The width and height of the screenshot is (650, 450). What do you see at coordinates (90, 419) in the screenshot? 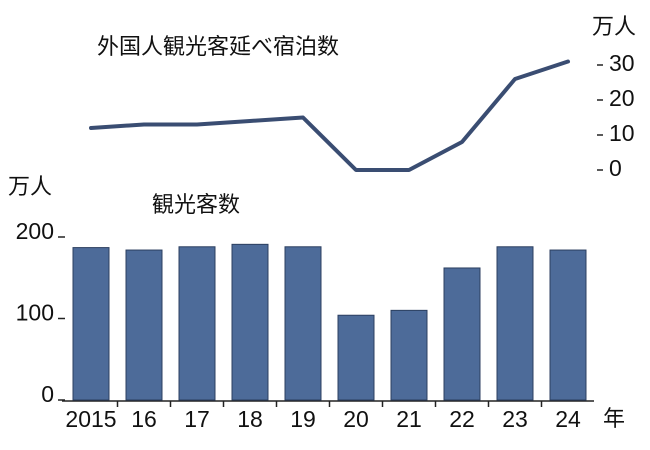
I see `x-tick-label: 2015` at bounding box center [90, 419].